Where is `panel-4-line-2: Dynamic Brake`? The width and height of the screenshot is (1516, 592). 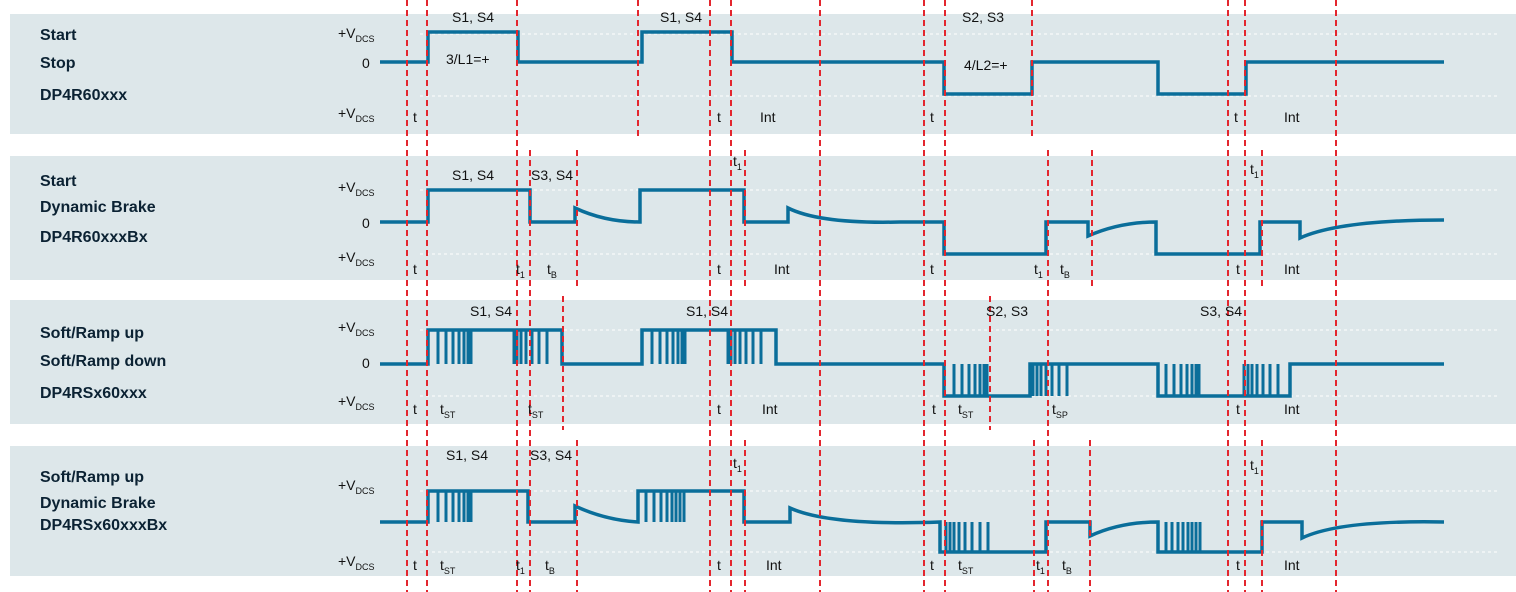 panel-4-line-2: Dynamic Brake is located at coordinates (98, 503).